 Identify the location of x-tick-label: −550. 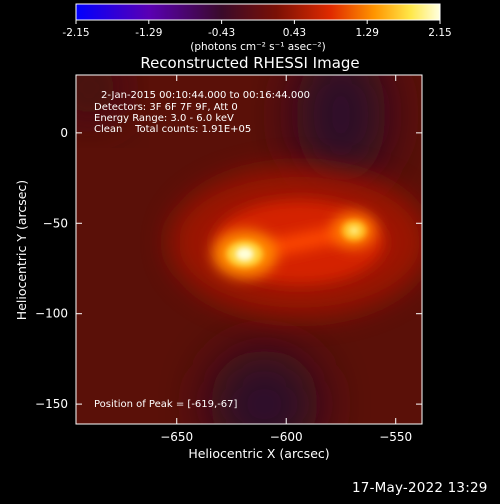
(395, 437).